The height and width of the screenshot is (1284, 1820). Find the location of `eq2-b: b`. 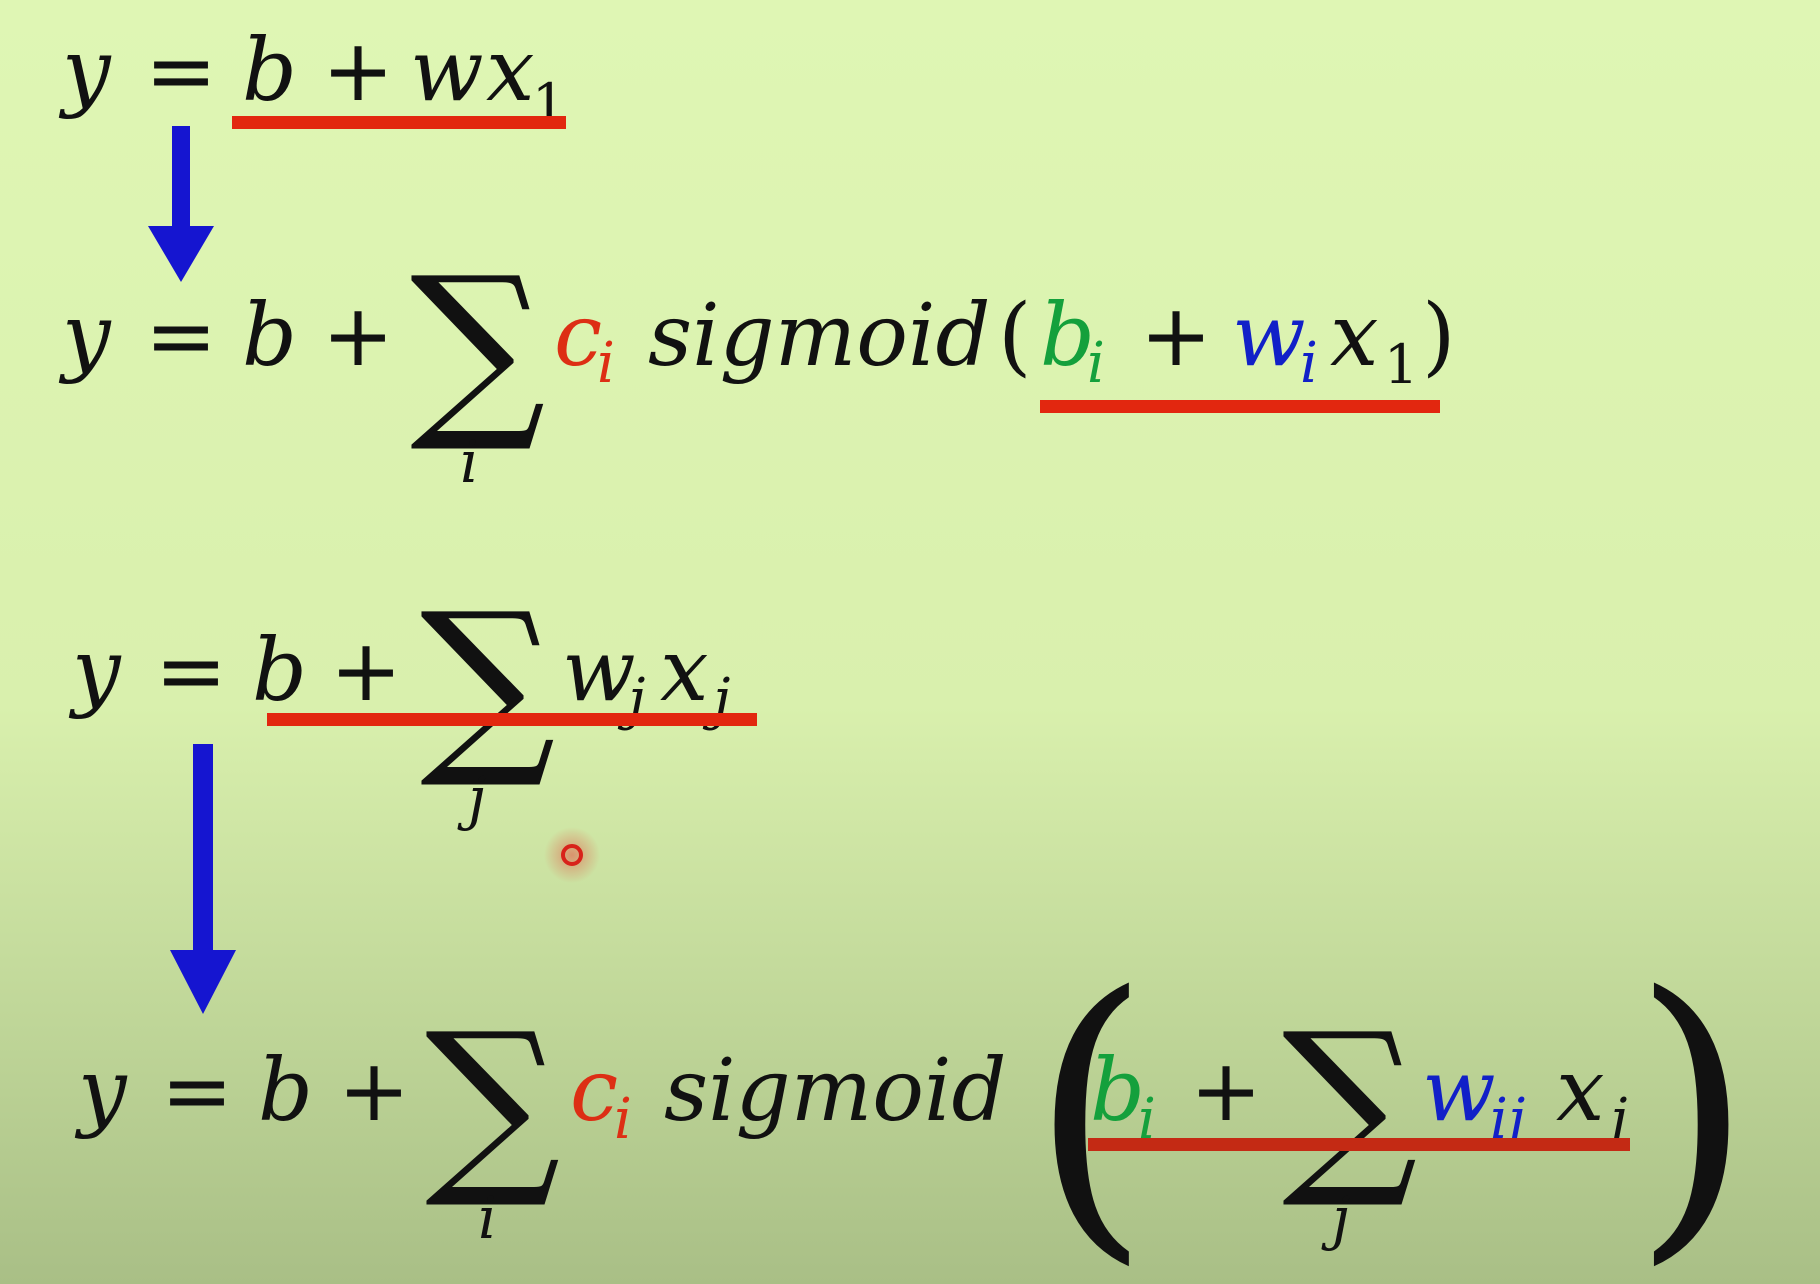

eq2-b: b is located at coordinates (269, 336).